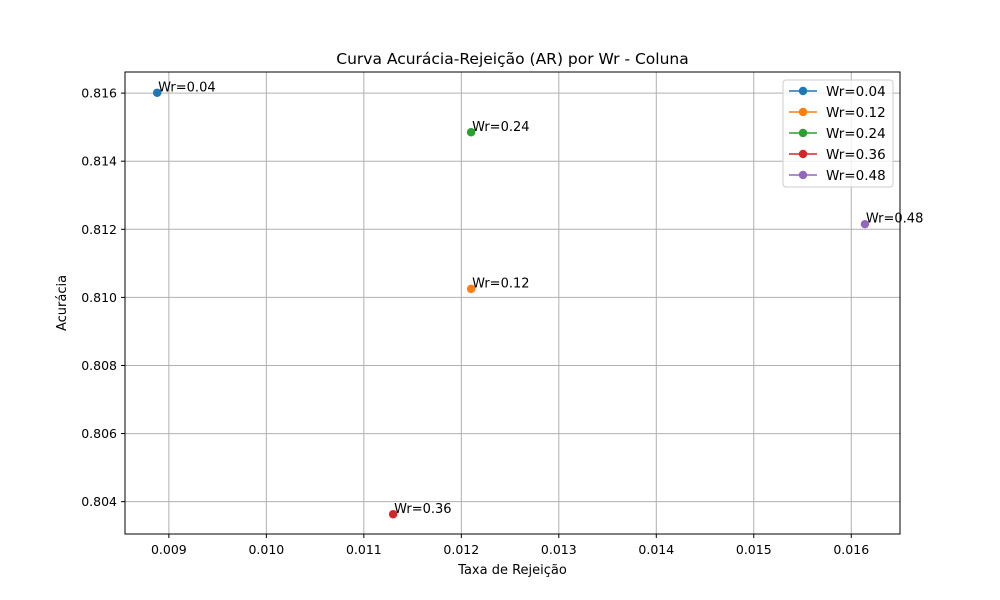 This screenshot has height=600, width=1000. I want to click on y-tick-label: 0.816, so click(99, 93).